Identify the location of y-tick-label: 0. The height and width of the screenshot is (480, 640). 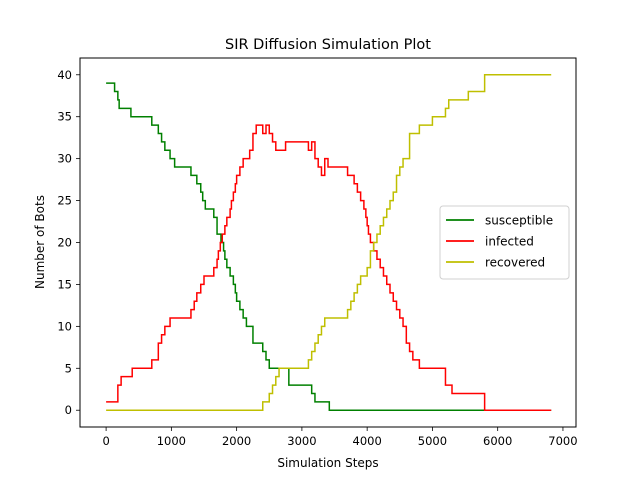
(68, 410).